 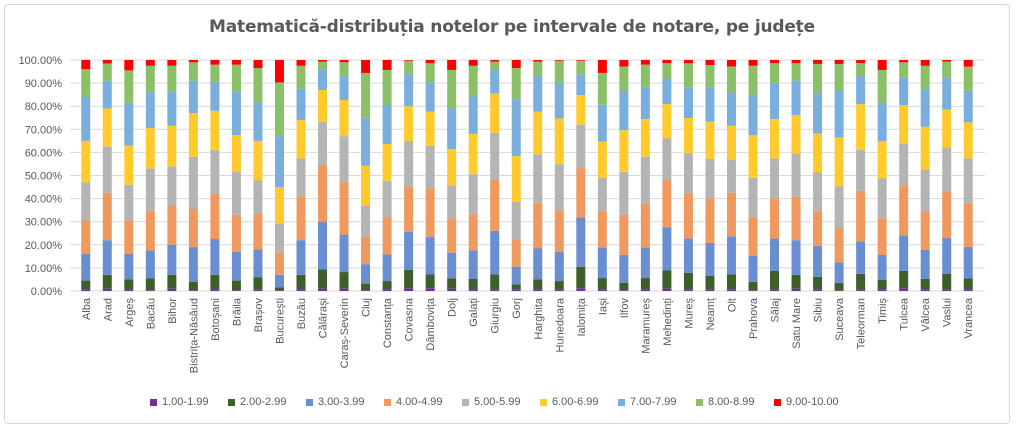 I want to click on legend-label: 1.00-1.99, so click(x=185, y=402).